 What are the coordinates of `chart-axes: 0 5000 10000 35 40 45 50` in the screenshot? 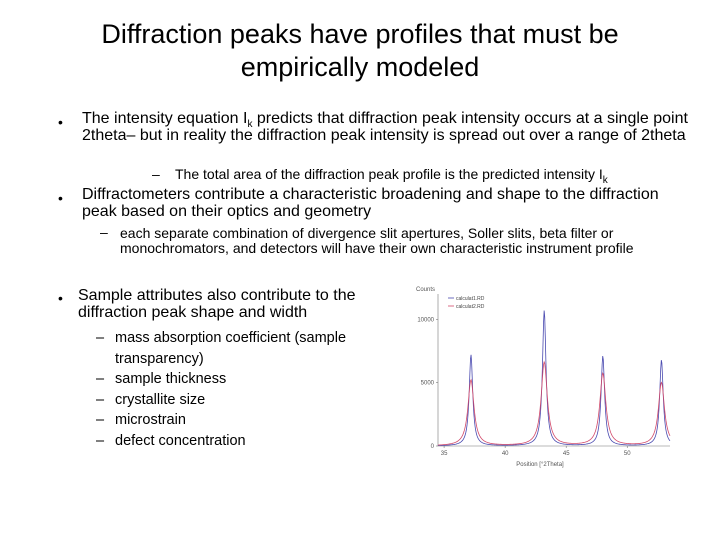 It's located at (543, 375).